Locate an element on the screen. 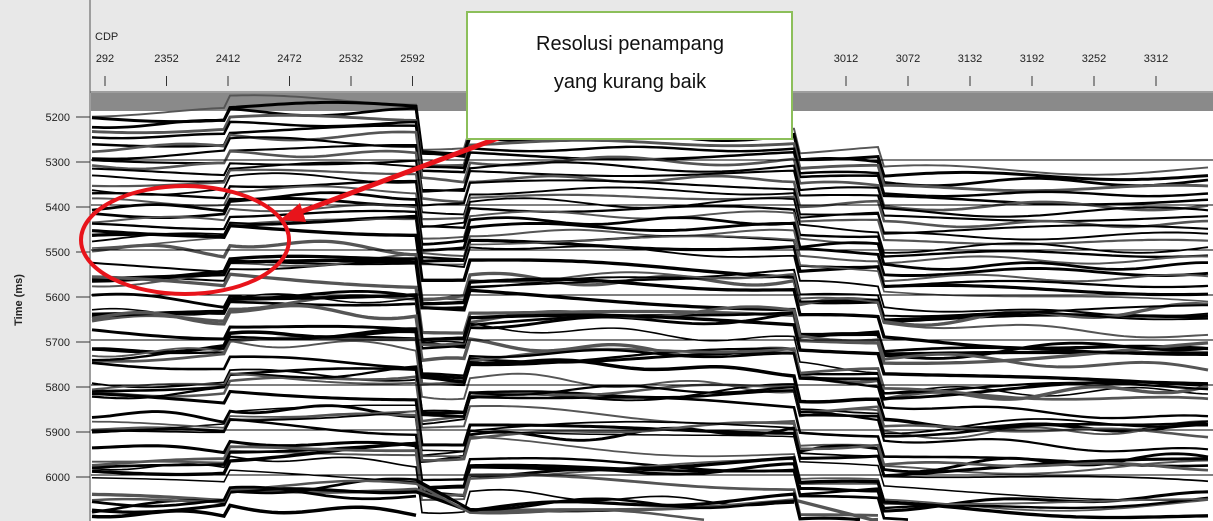 This screenshot has height=521, width=1213. y-tick-label: 5600 is located at coordinates (58, 298).